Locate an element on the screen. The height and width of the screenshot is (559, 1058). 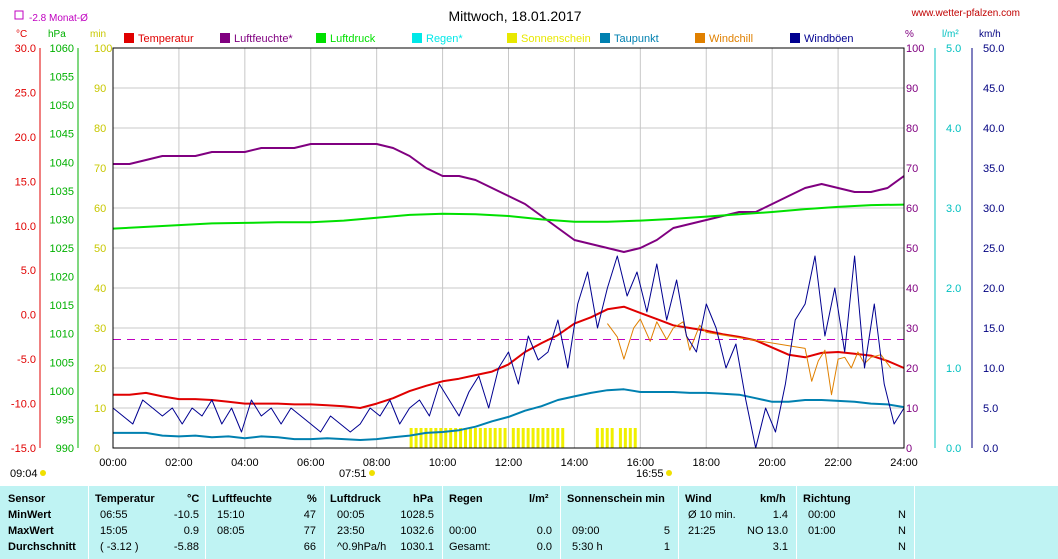
legend-label: Windböen is located at coordinates (829, 39).